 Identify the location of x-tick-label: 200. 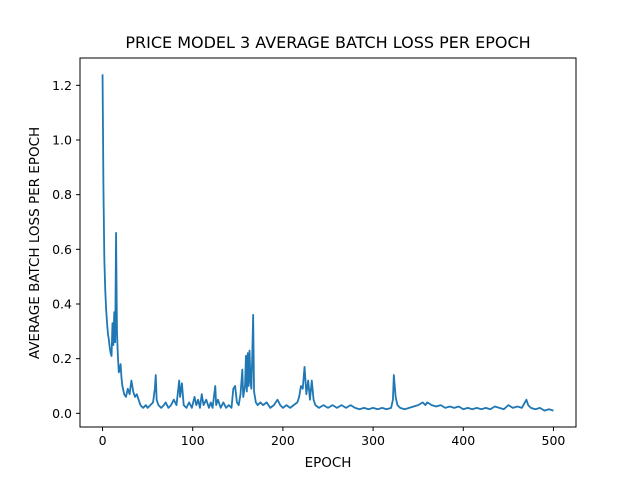
(283, 440).